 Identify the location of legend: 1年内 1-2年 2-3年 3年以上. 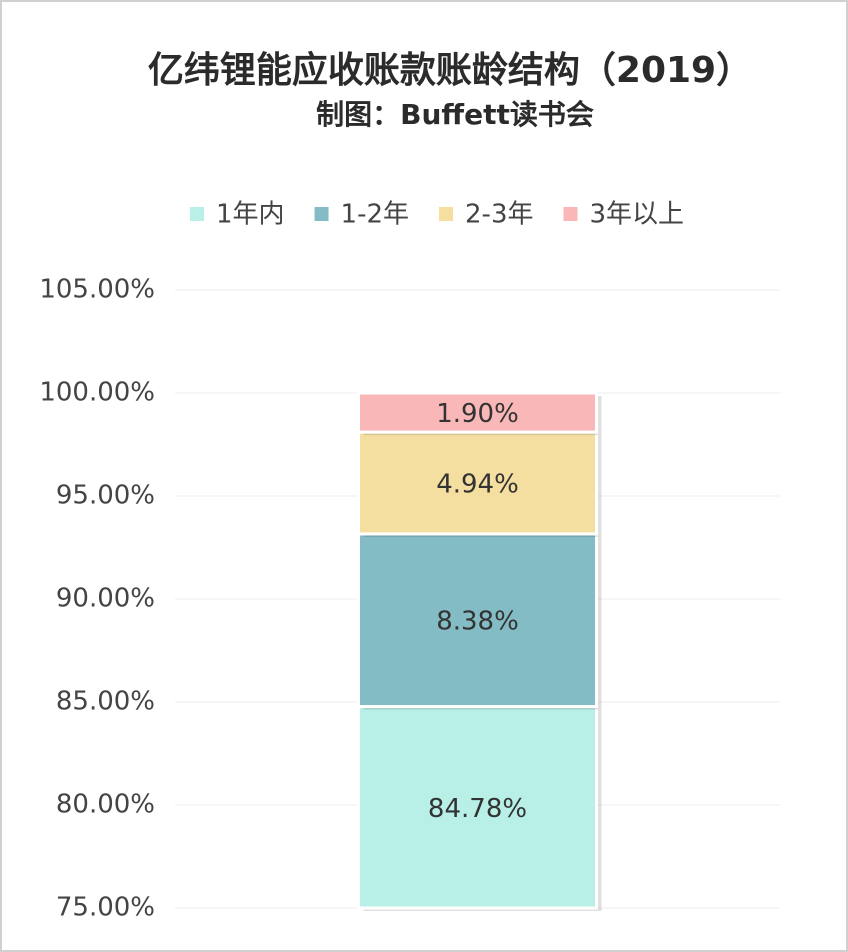
(437, 215).